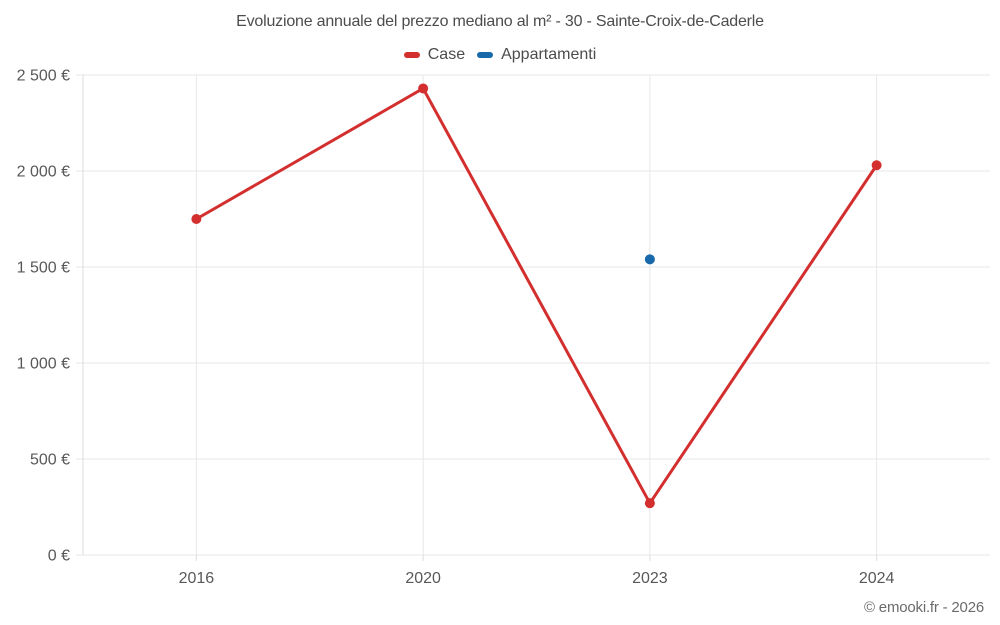  Describe the element at coordinates (423, 578) in the screenshot. I see `x-tick-label-2020: 2020` at that location.